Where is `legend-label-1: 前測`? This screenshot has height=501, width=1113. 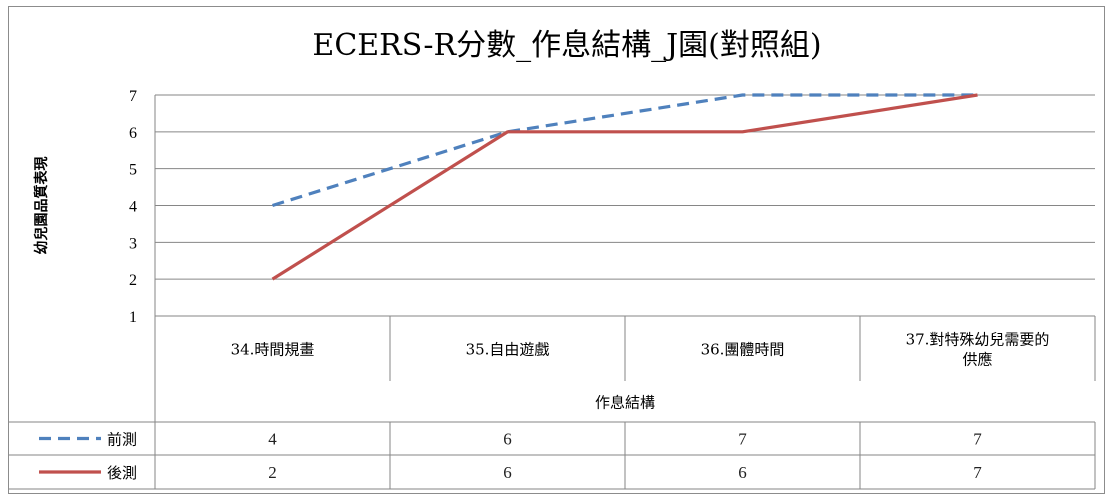
legend-label-1: 前測 is located at coordinates (122, 440).